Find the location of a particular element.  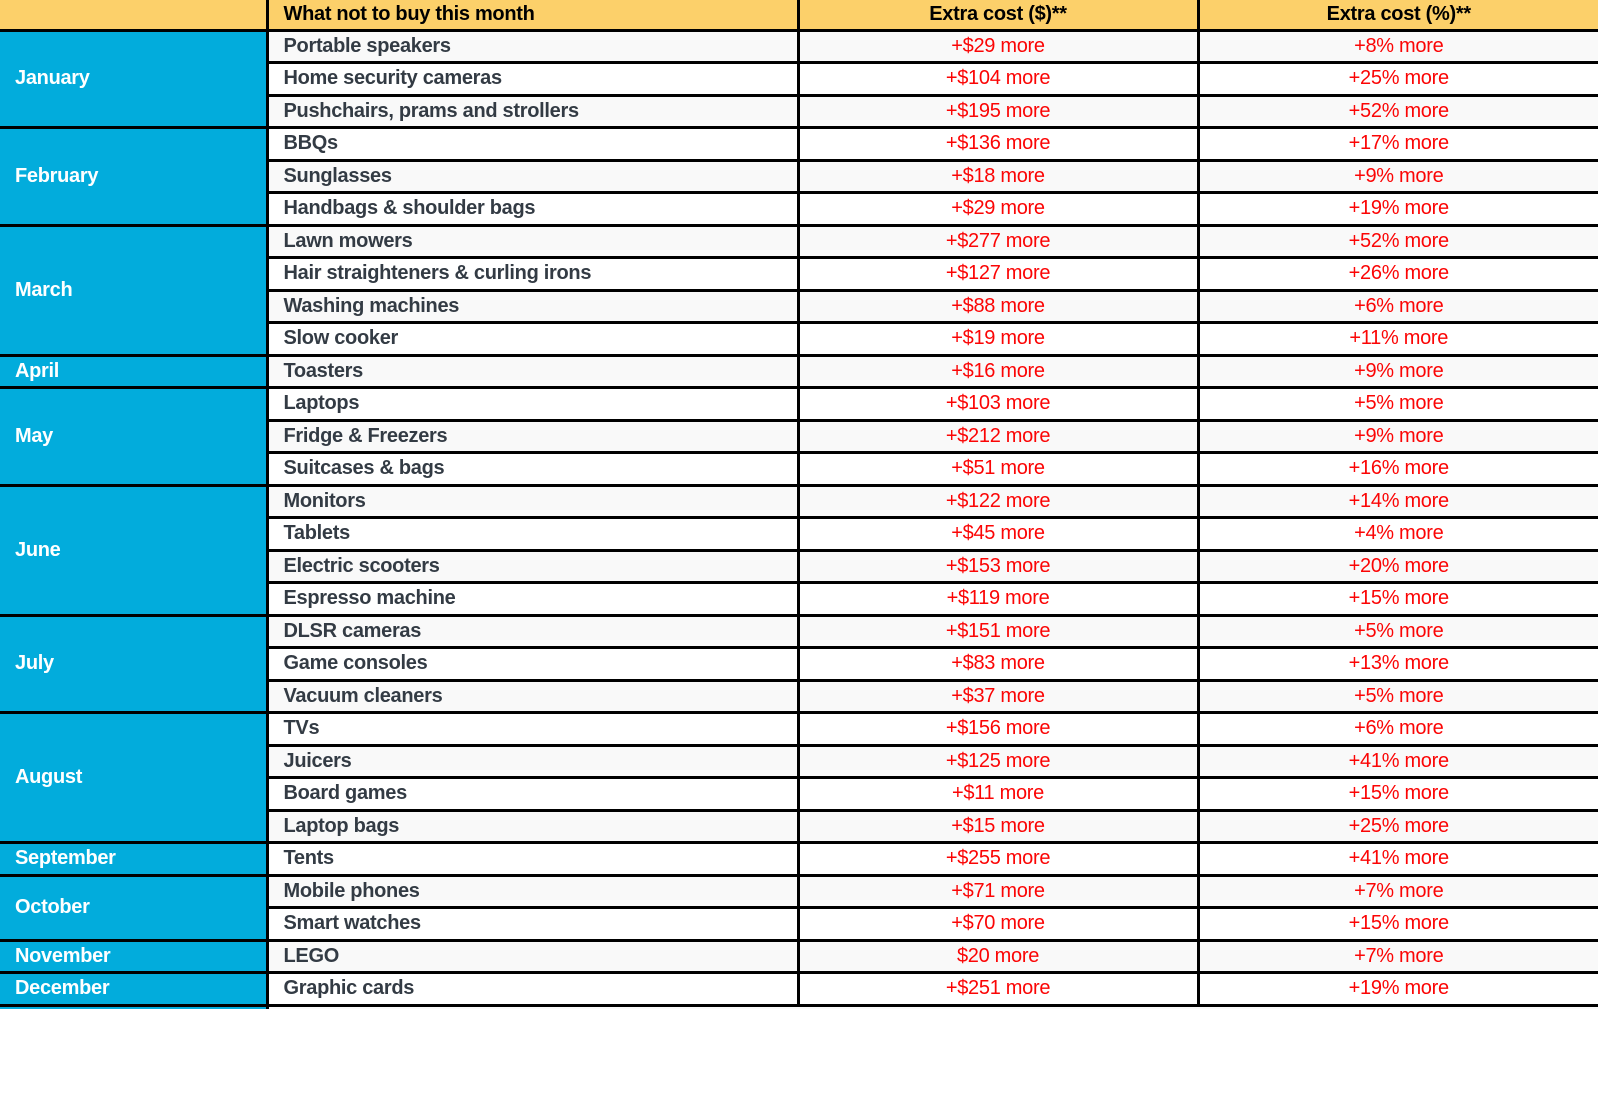

extra-cost-dollar-cell: +$212 more is located at coordinates (998, 436).